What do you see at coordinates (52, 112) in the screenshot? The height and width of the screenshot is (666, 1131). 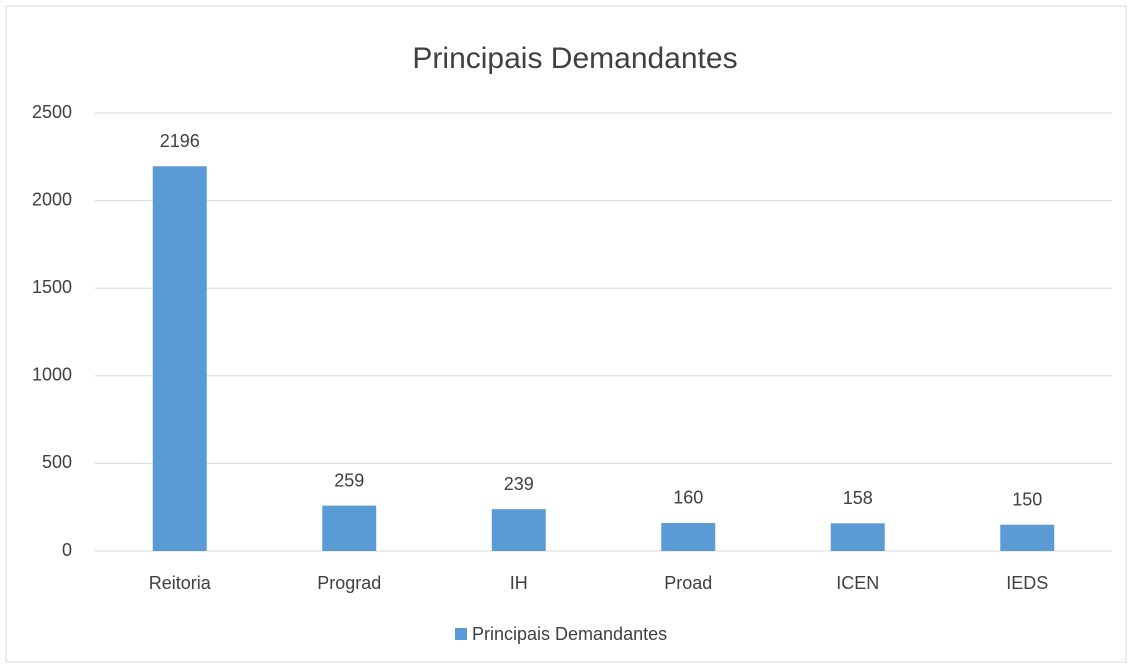 I see `y-tick-label: 2500` at bounding box center [52, 112].